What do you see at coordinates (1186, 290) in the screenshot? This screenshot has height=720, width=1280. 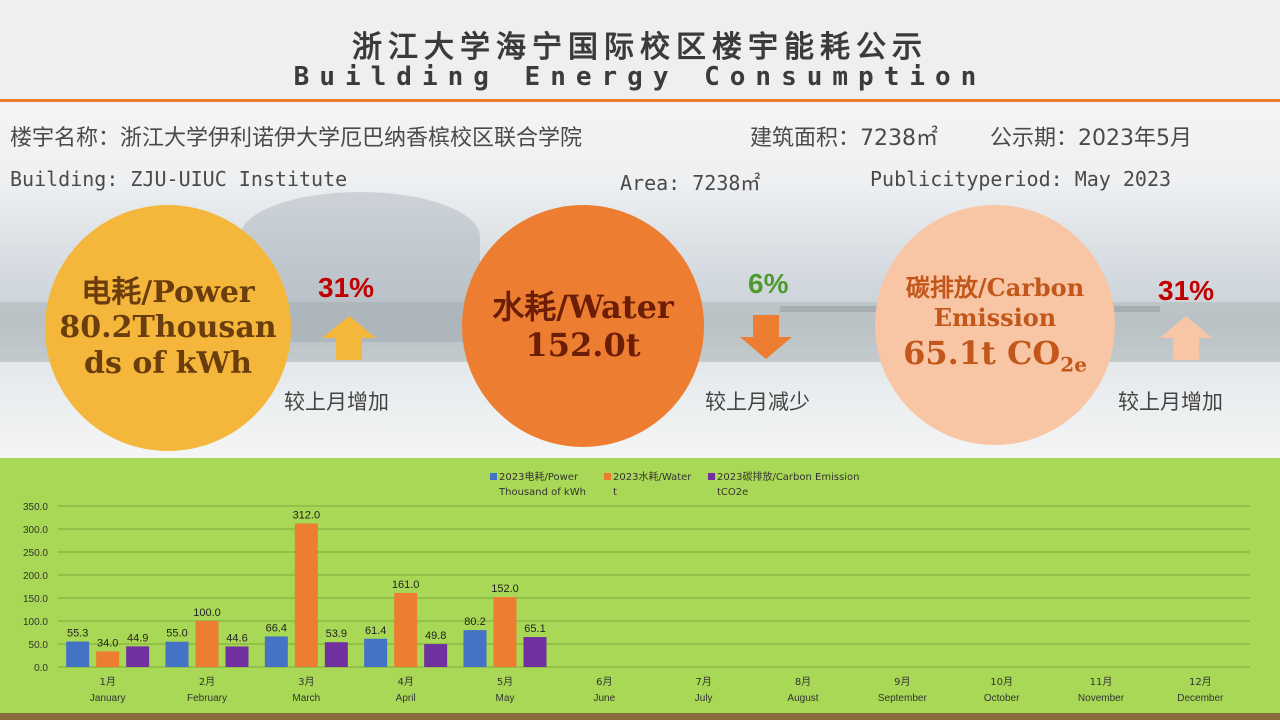 I see `carbon-change-pct: 31%` at bounding box center [1186, 290].